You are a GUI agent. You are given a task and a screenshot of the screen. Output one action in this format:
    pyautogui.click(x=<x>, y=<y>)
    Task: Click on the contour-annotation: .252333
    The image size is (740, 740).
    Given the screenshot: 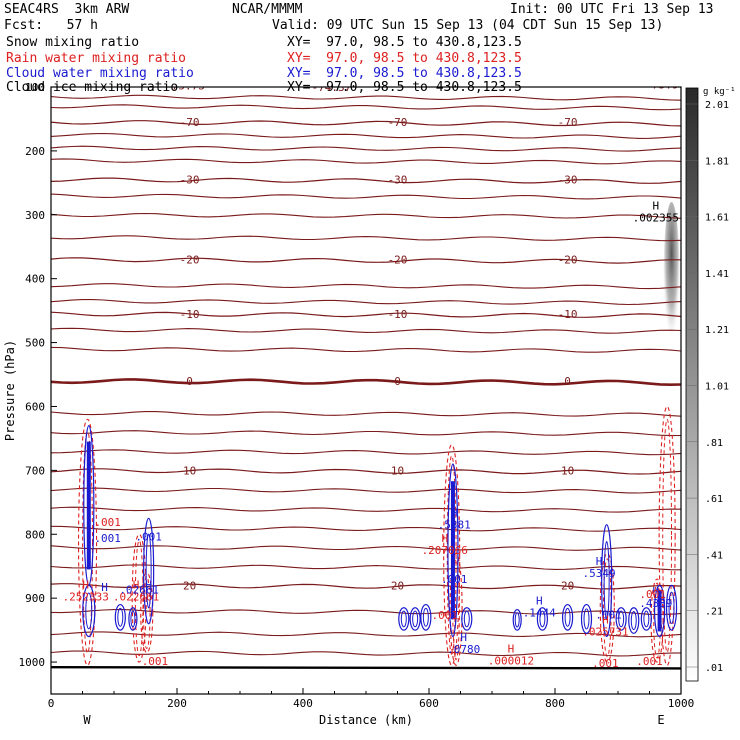 What is the action you would take?
    pyautogui.click(x=85, y=597)
    